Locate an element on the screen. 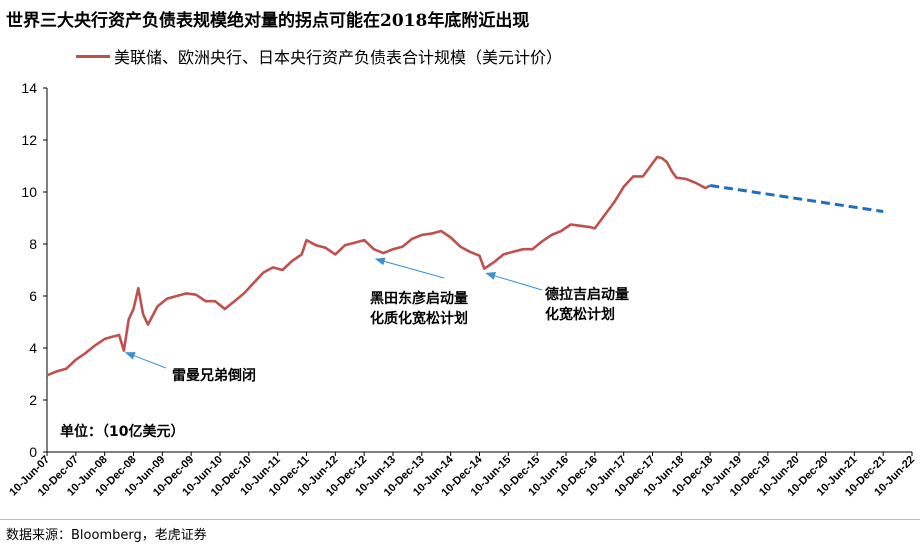  y-tick-label: 10 is located at coordinates (29, 192).